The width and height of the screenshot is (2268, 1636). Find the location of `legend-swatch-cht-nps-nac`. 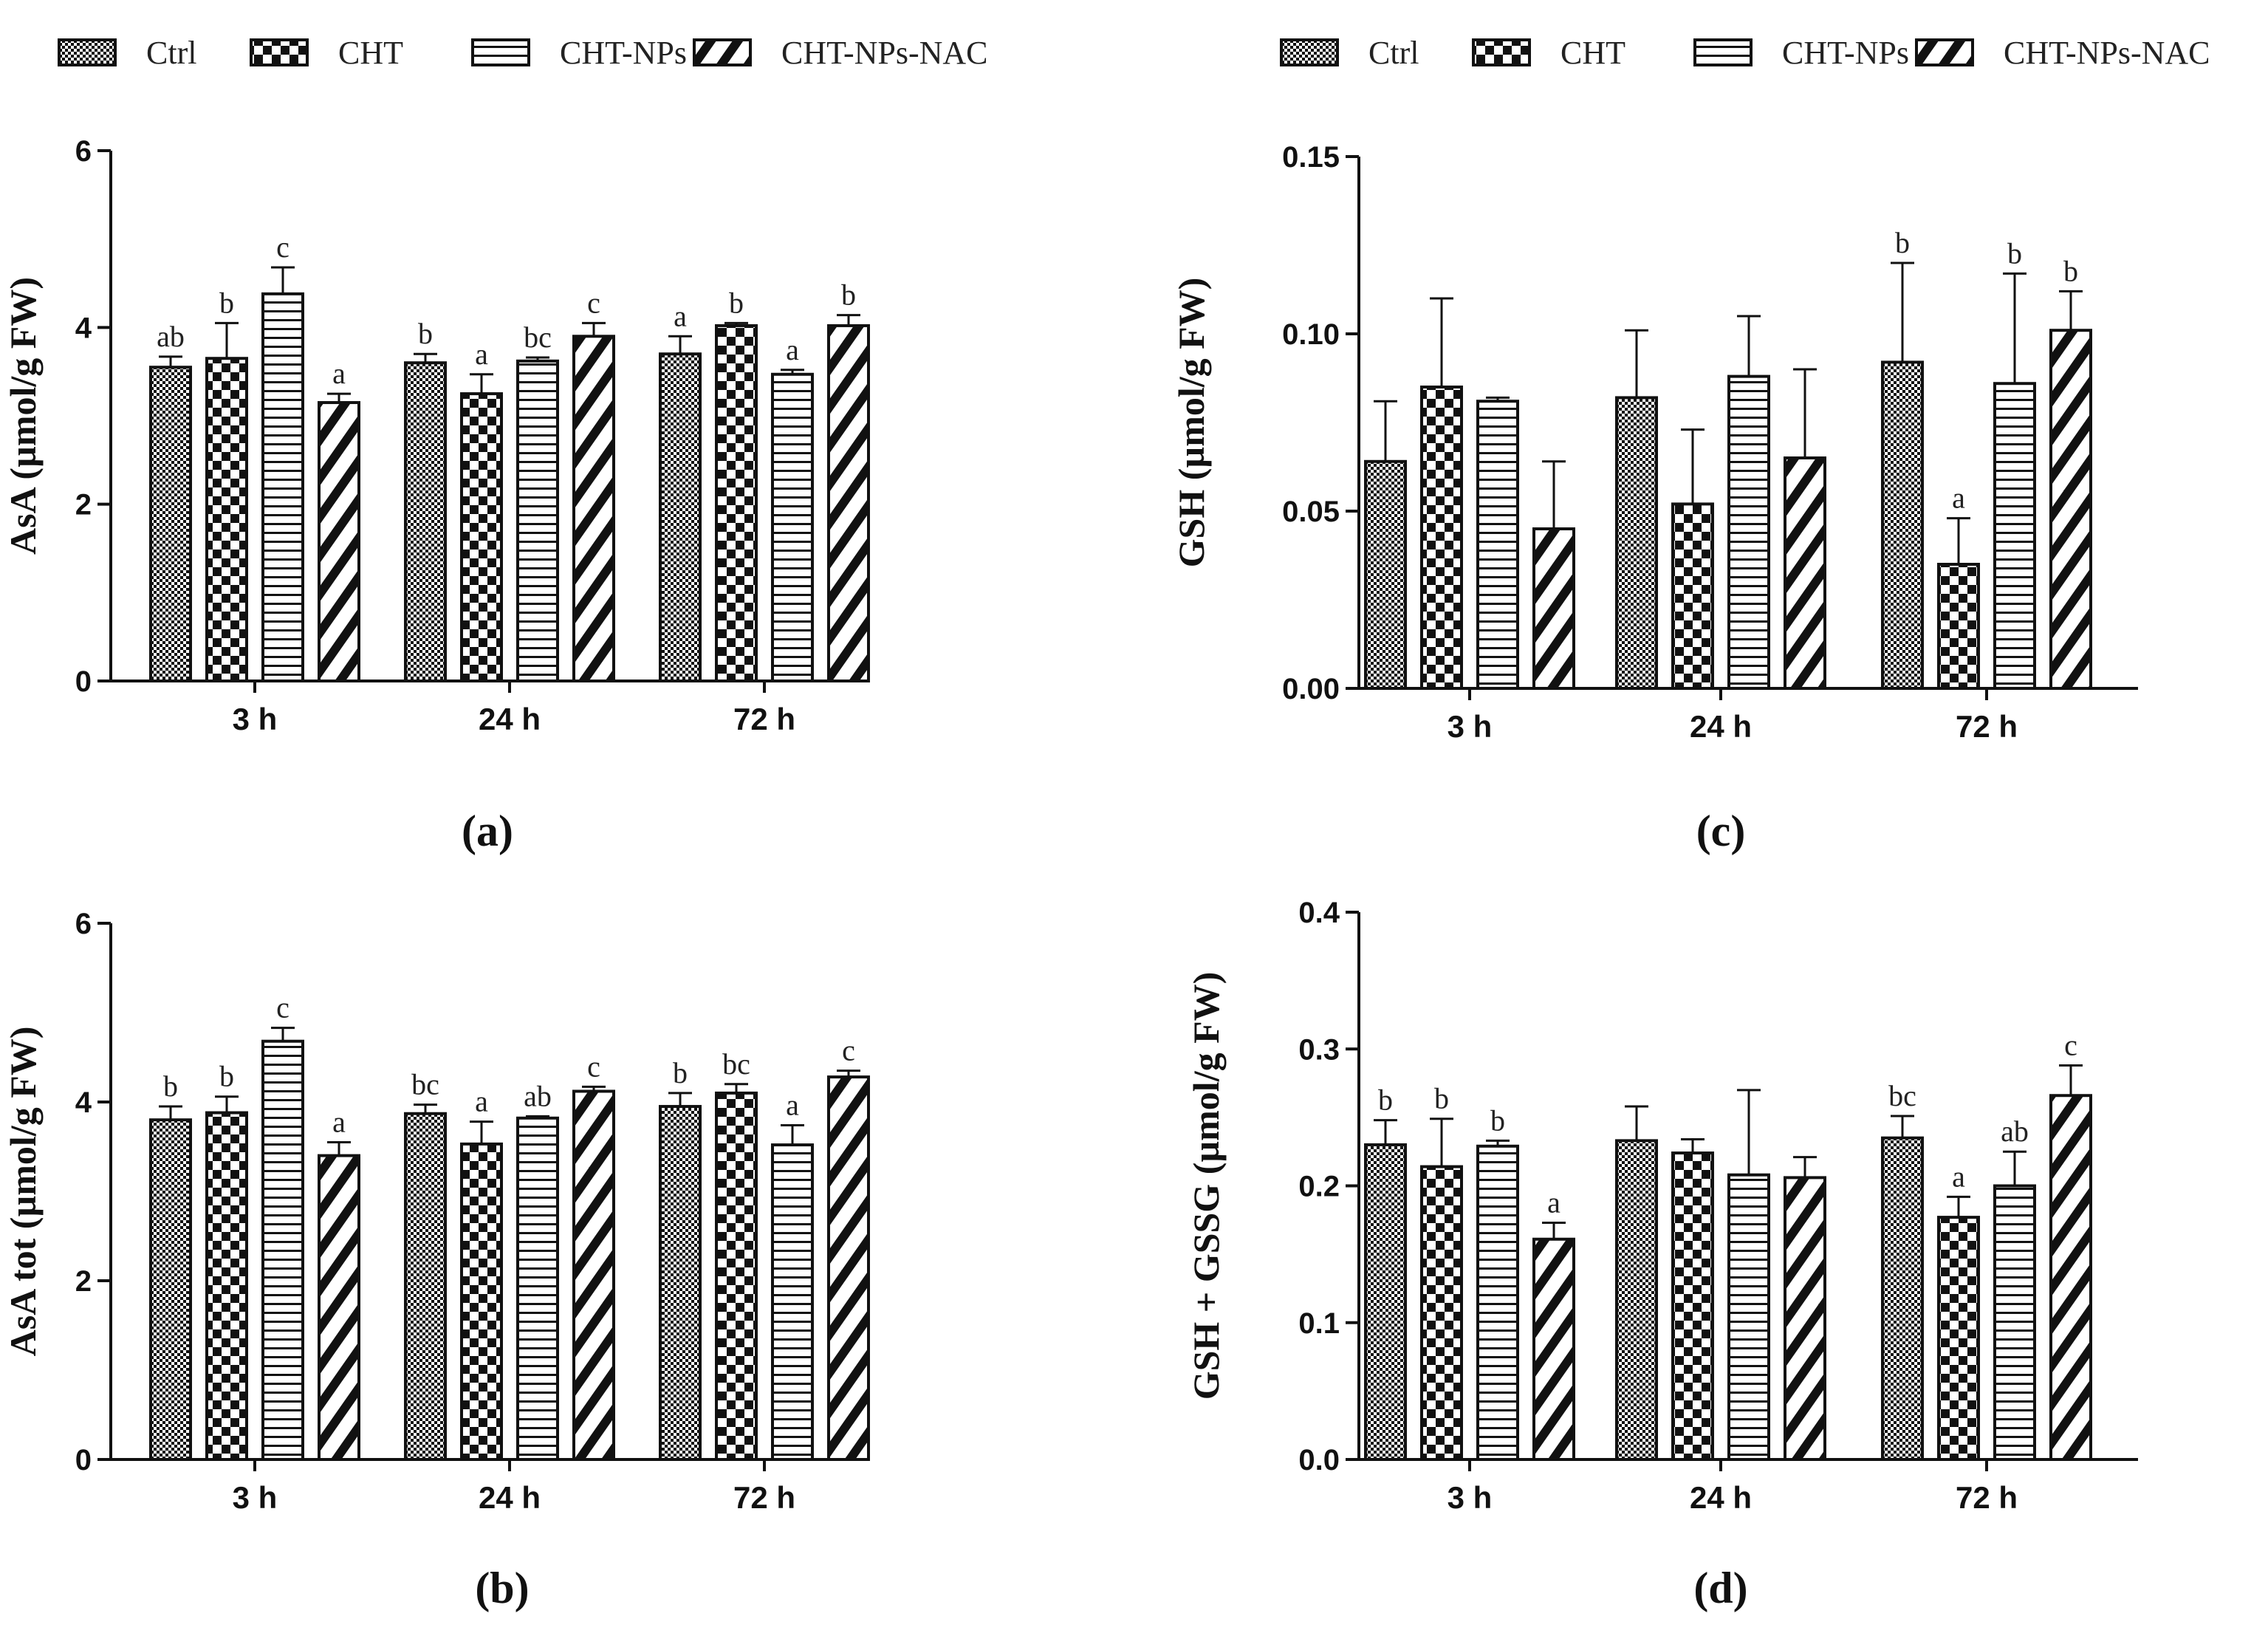

legend-swatch-cht-nps-nac is located at coordinates (1944, 52).